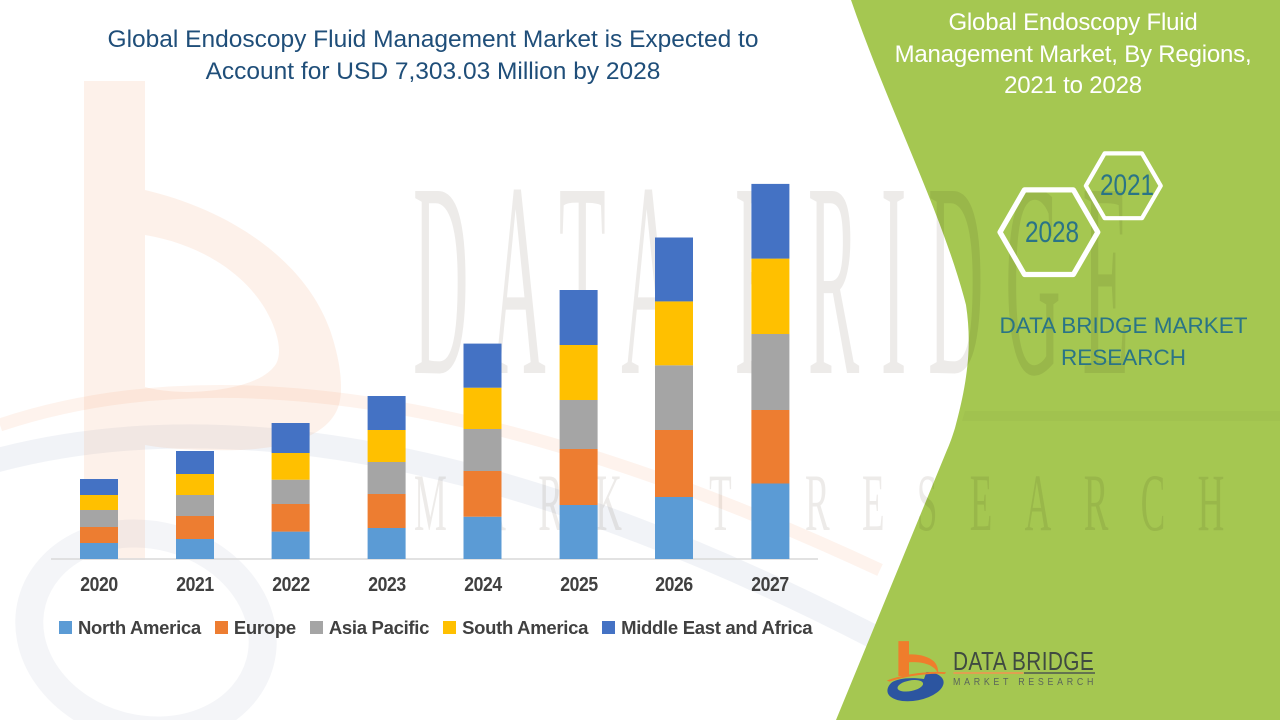  Describe the element at coordinates (835, 503) in the screenshot. I see `svg-text: MARKET RESEARCH` at that location.